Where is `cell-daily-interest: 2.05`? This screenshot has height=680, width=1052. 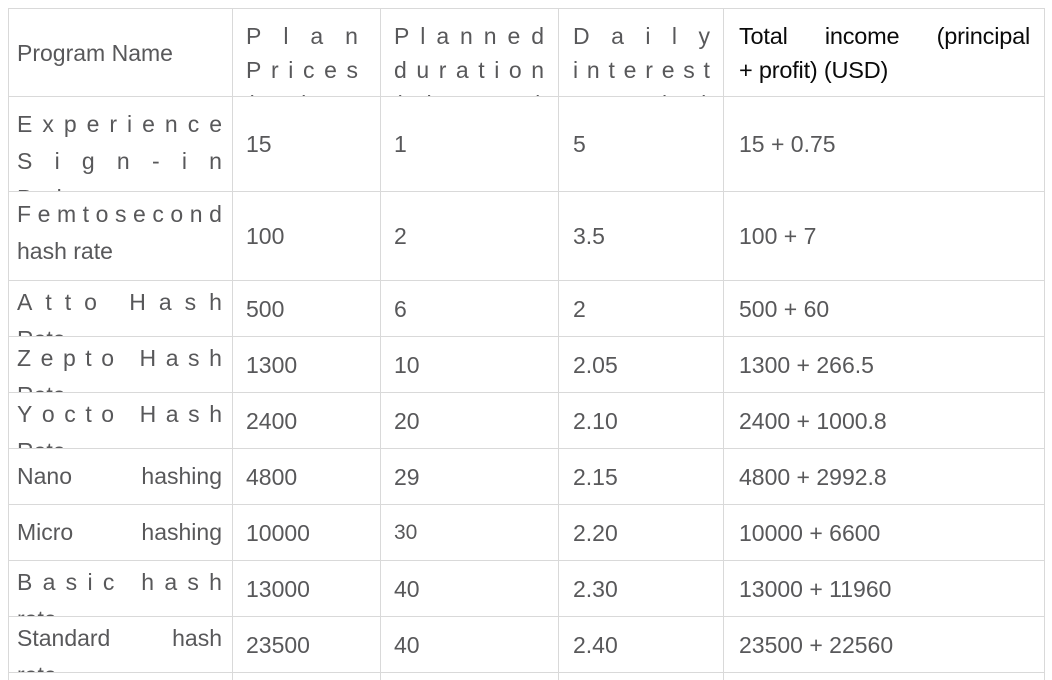
cell-daily-interest: 2.05 is located at coordinates (641, 364).